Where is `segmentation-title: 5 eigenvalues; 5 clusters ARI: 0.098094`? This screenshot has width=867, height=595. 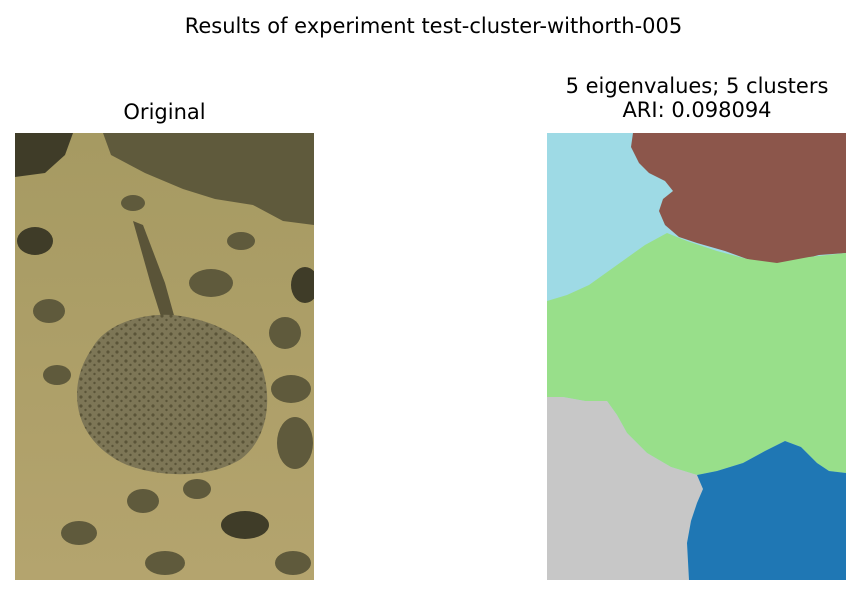 segmentation-title: 5 eigenvalues; 5 clusters ARI: 0.098094 is located at coordinates (694, 98).